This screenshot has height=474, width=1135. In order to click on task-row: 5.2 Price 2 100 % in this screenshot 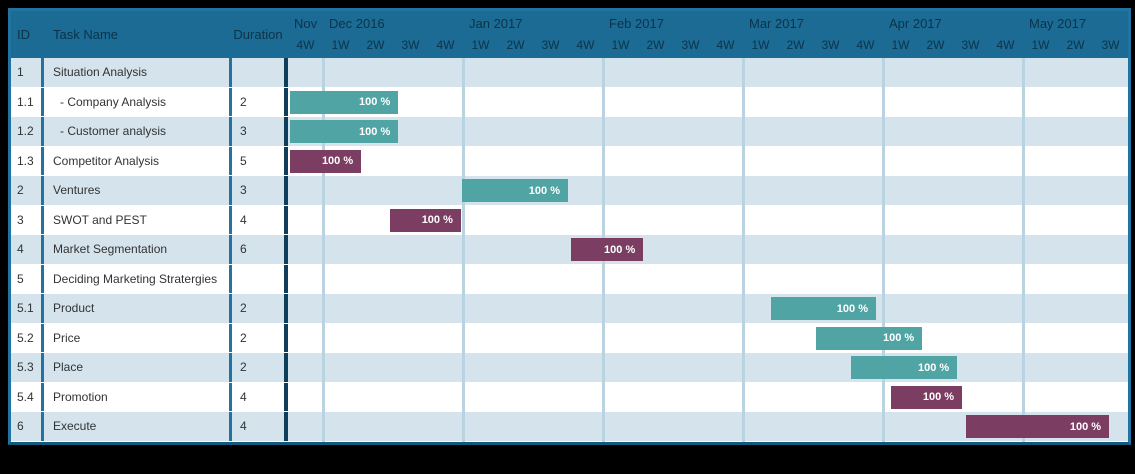, I will do `click(569, 338)`.